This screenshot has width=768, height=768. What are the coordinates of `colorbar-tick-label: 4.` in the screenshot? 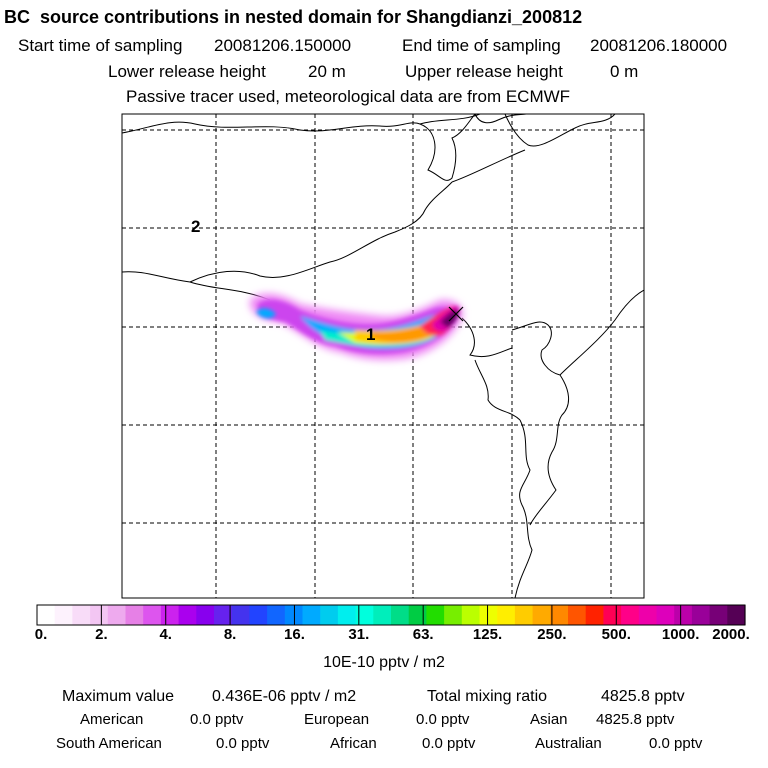 It's located at (165, 634).